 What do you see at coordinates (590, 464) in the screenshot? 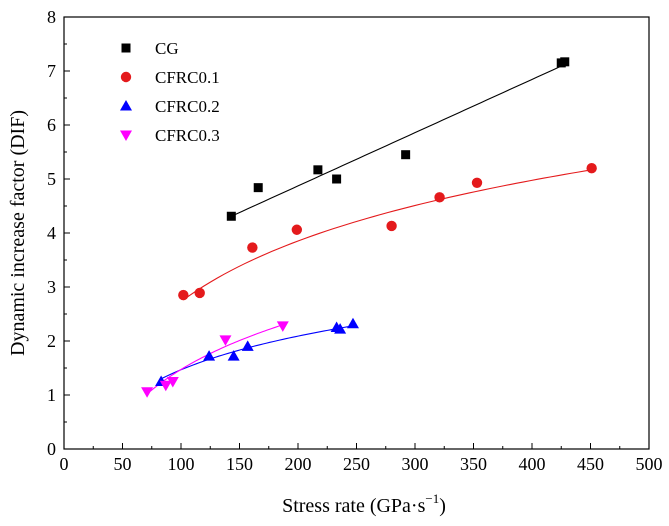
I see `x-tick-label: 450` at bounding box center [590, 464].